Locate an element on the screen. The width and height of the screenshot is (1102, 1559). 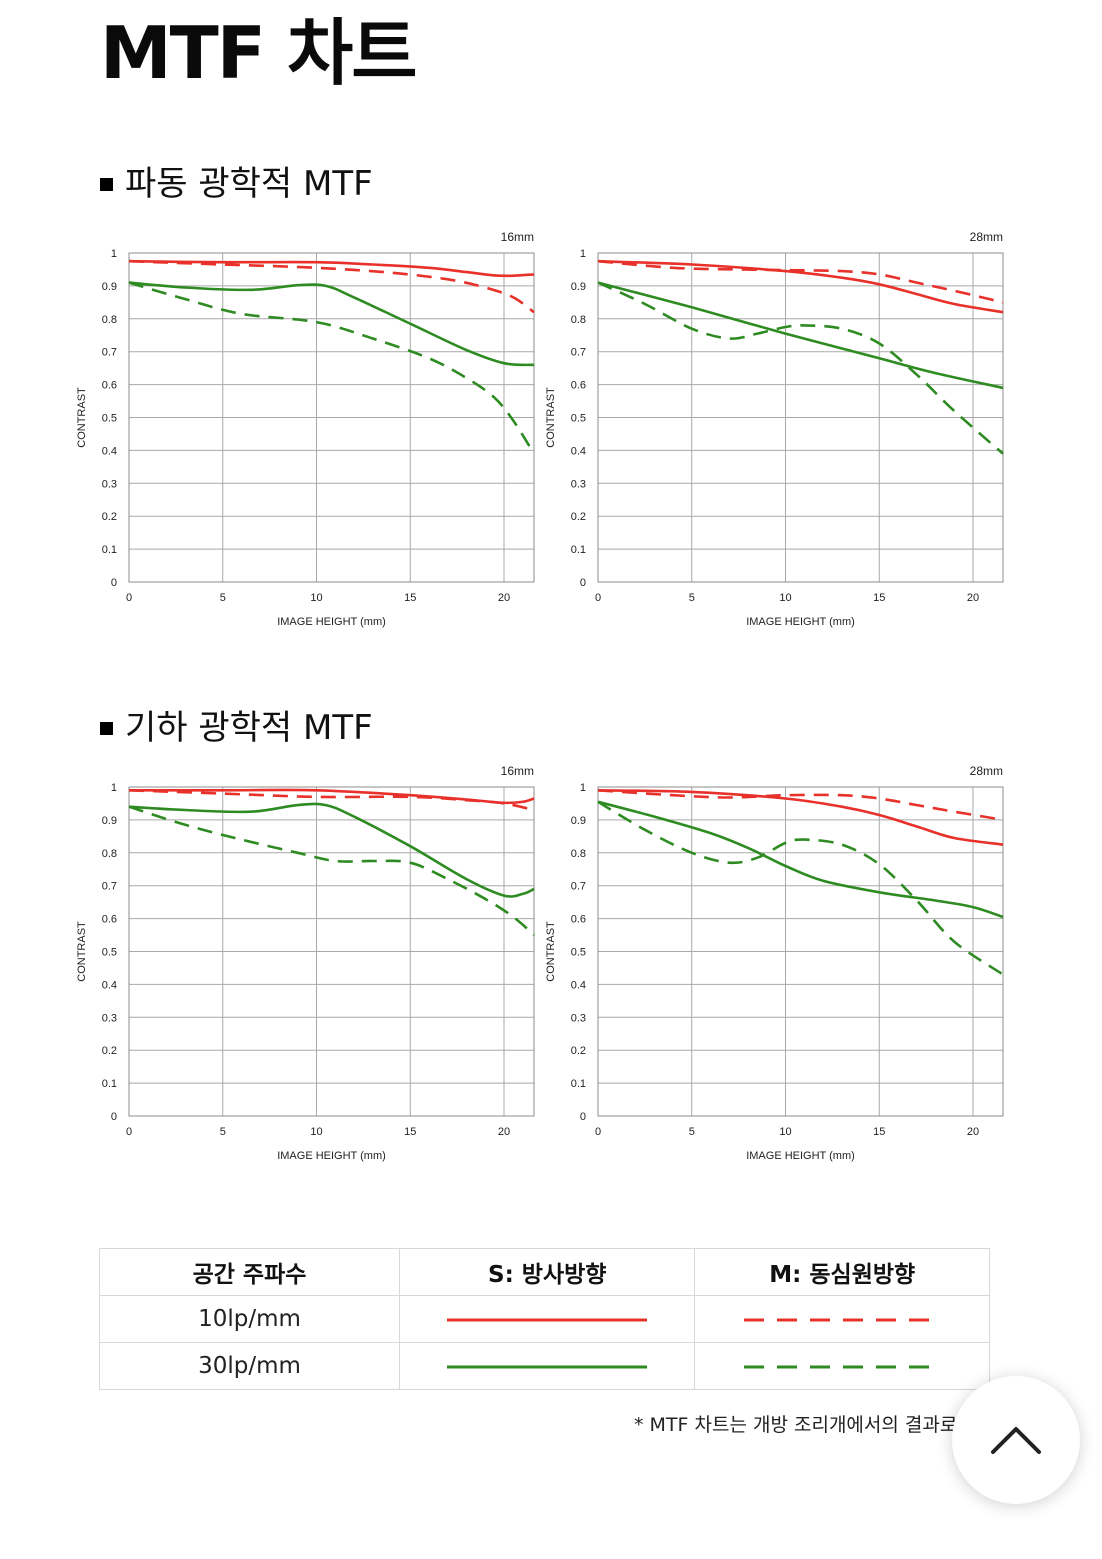
page-title: MTF 차트 is located at coordinates (258, 53).